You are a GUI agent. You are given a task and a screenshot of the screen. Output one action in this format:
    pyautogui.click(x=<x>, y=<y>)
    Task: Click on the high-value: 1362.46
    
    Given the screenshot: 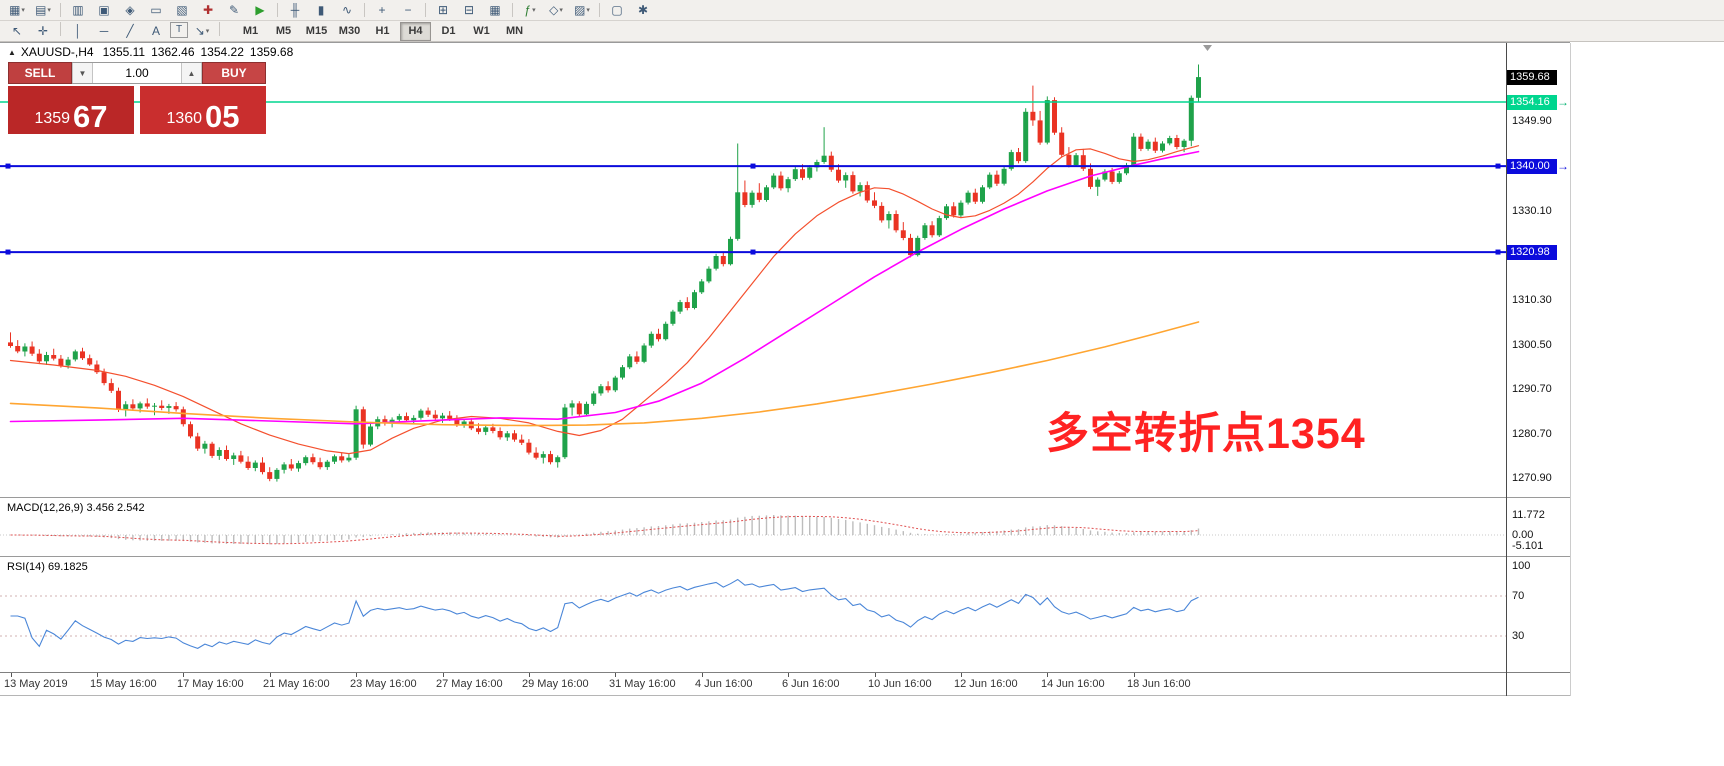 What is the action you would take?
    pyautogui.click(x=173, y=52)
    